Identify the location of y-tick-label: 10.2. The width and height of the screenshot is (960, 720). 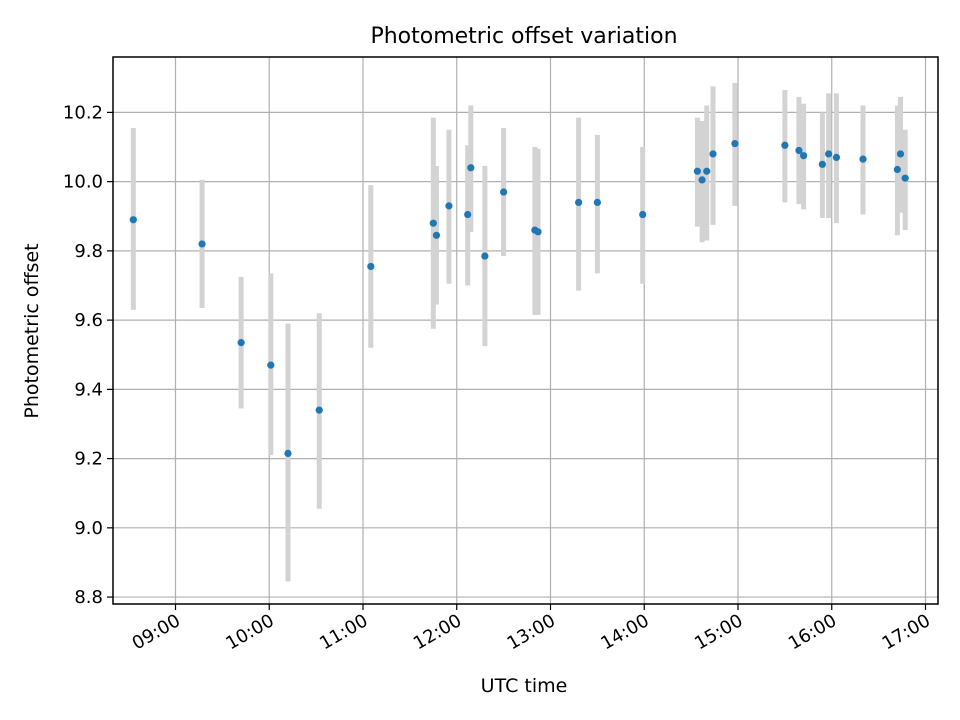
(83, 112).